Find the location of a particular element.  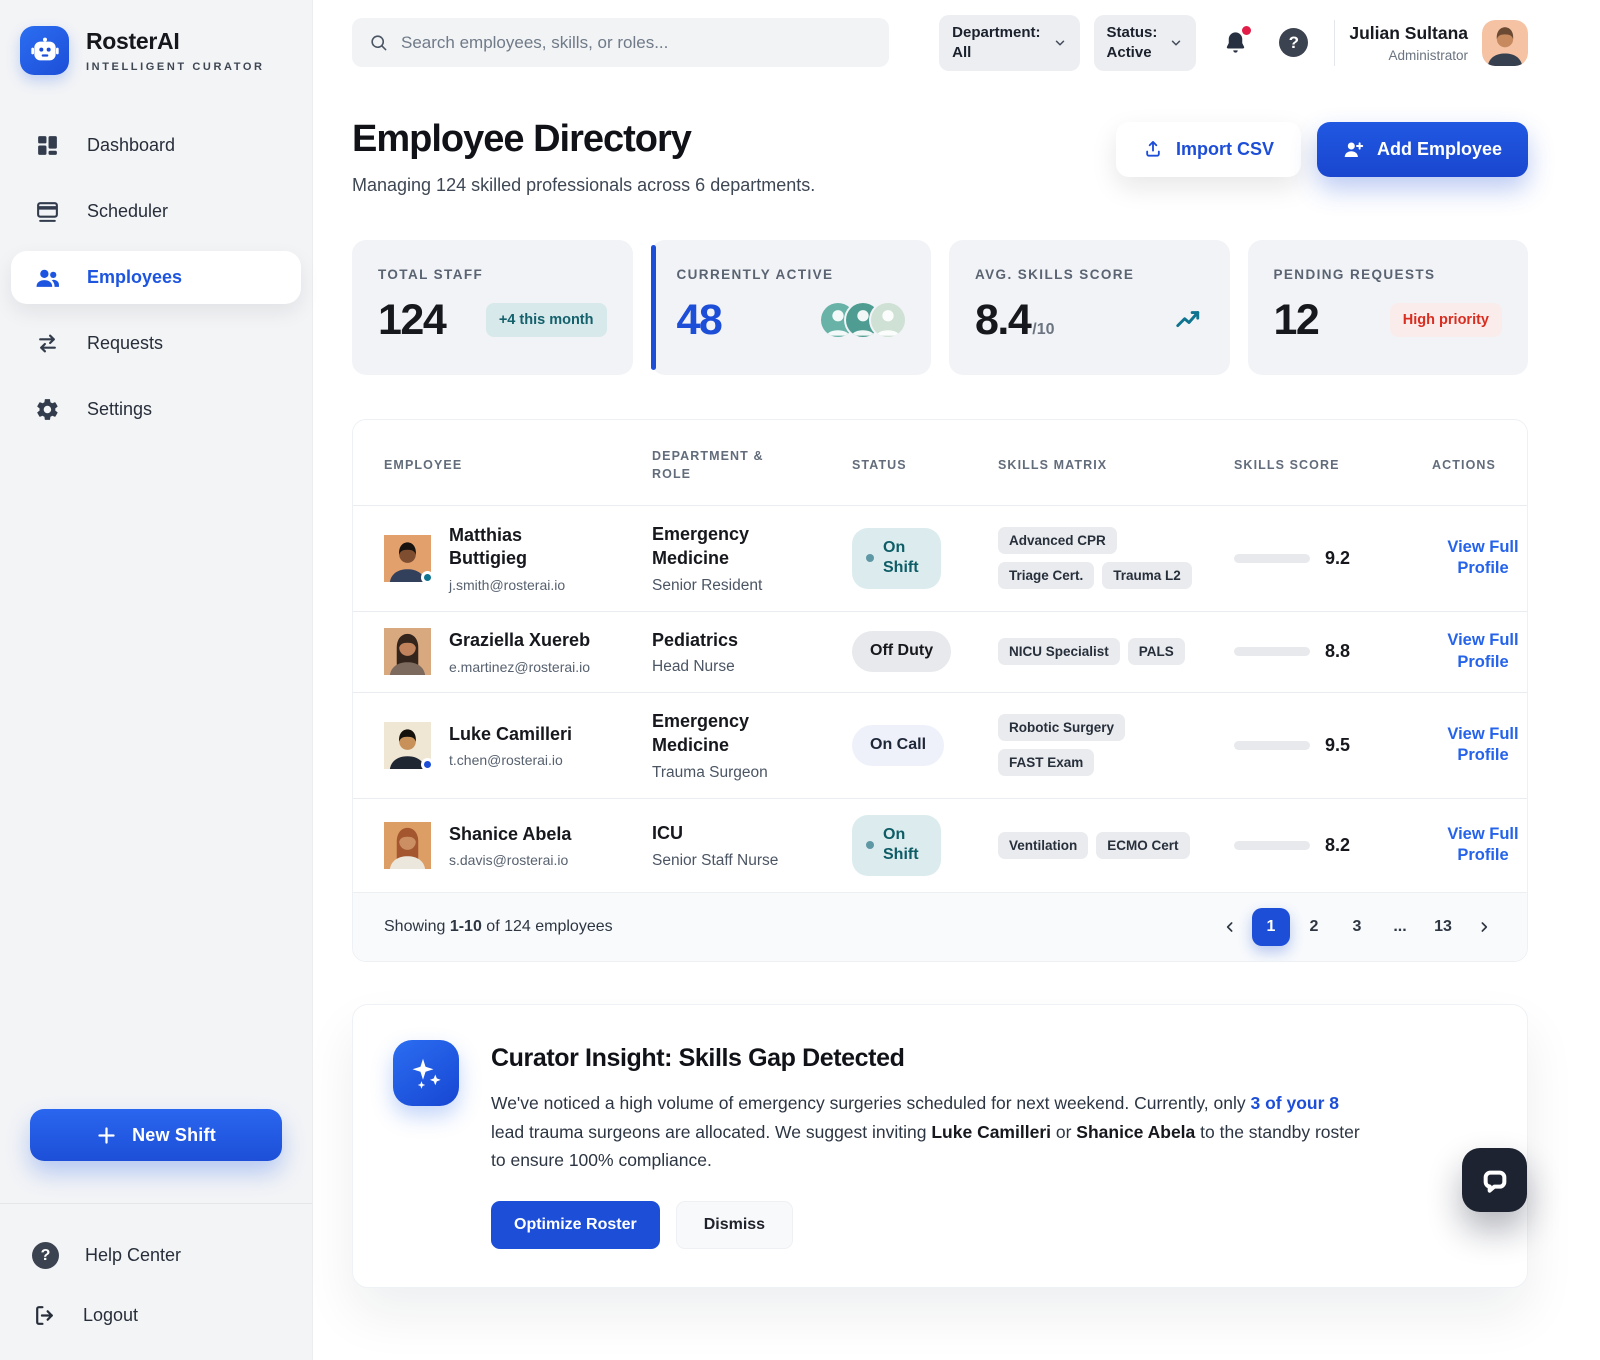

chat-fab-button is located at coordinates (1494, 1180).